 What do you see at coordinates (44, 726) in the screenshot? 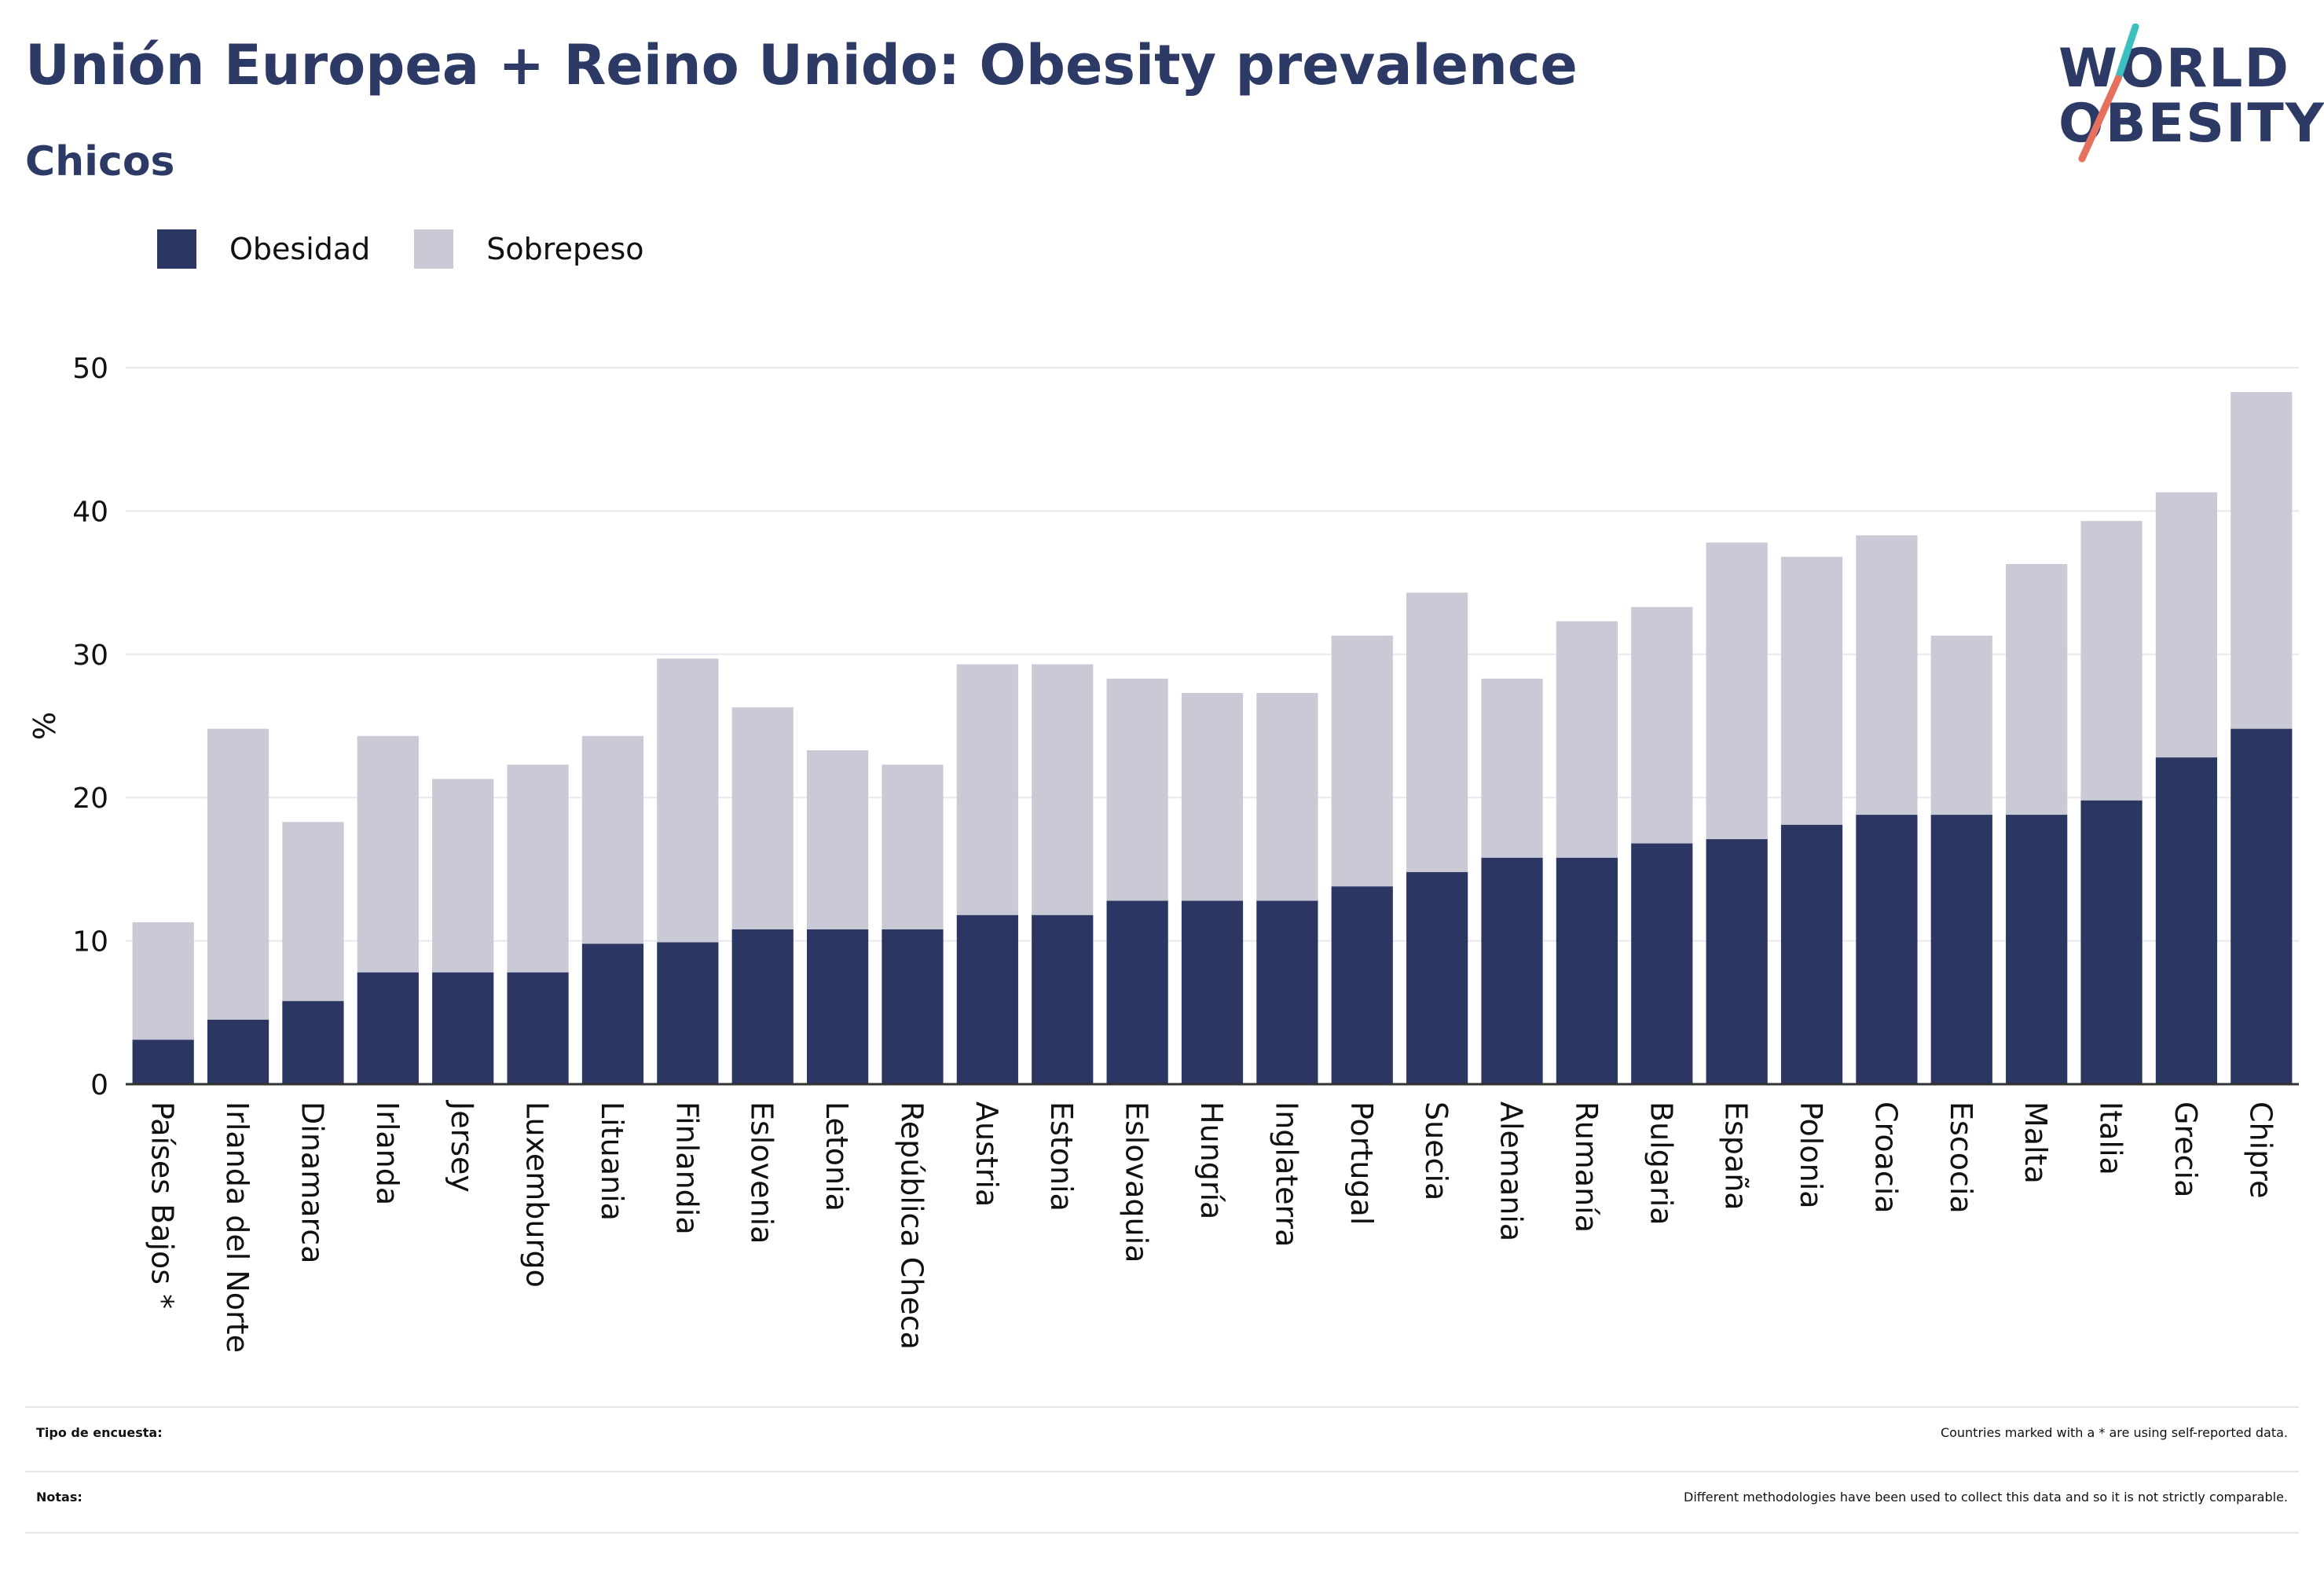
I see `y-axis-label: %` at bounding box center [44, 726].